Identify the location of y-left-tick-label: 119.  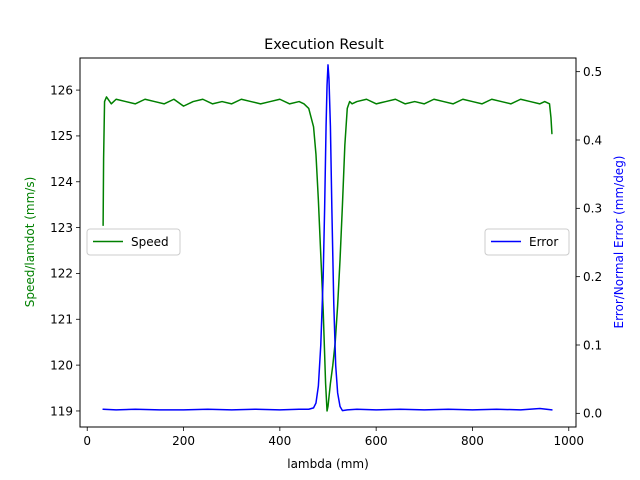
(61, 411).